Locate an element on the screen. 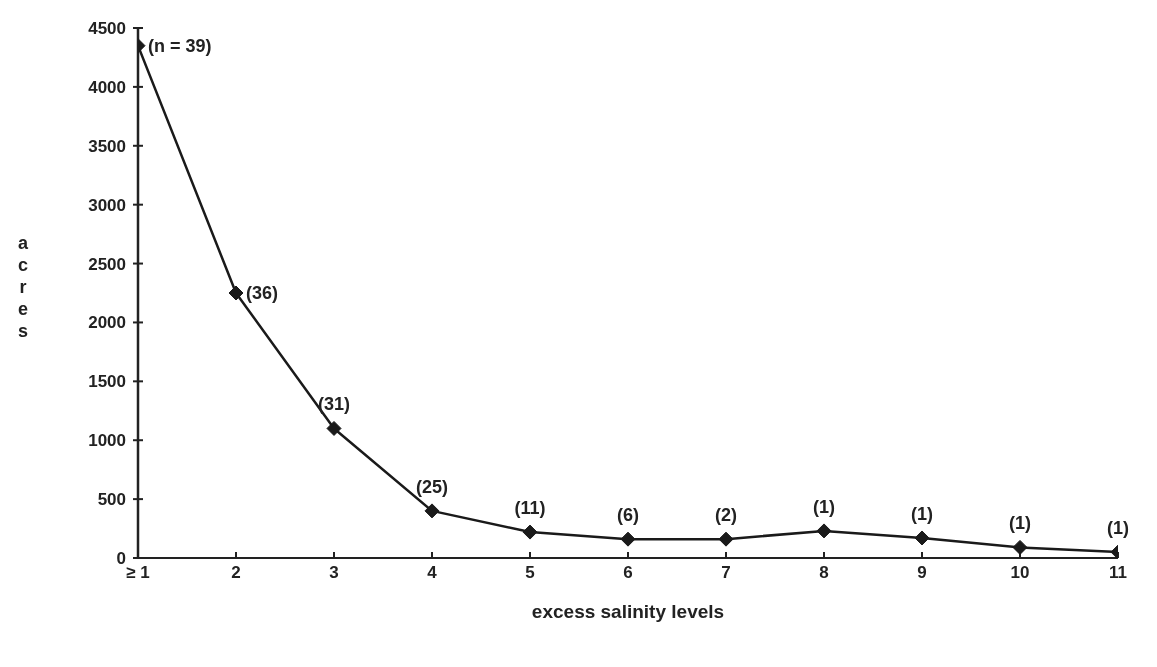  annotation: (n = 39) is located at coordinates (180, 46).